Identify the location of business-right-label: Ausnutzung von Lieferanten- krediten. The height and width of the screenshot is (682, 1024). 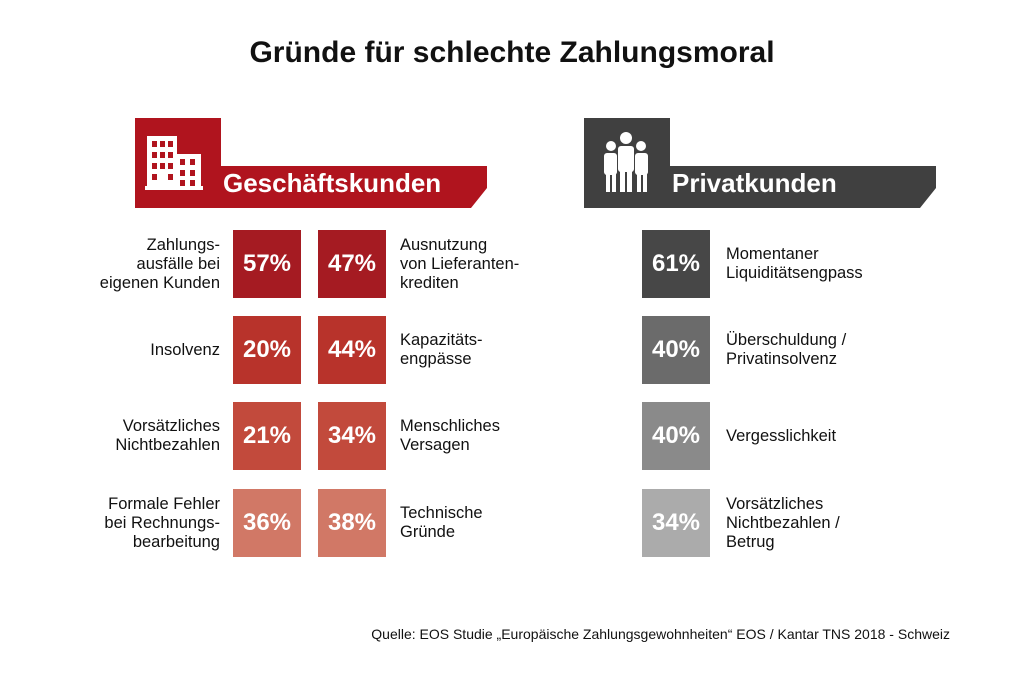
(460, 263).